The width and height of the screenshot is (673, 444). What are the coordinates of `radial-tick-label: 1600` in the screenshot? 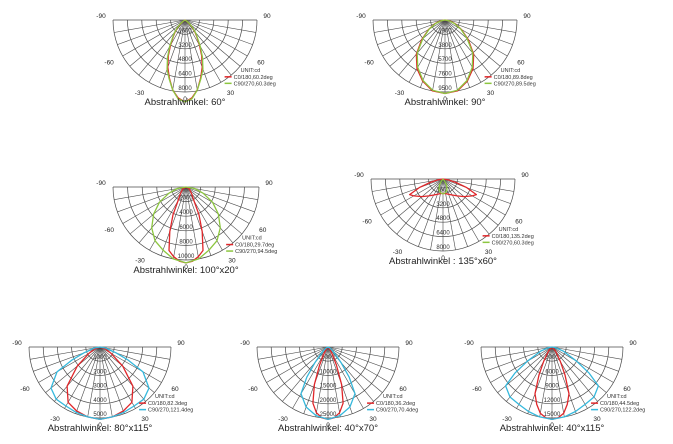 It's located at (443, 190).